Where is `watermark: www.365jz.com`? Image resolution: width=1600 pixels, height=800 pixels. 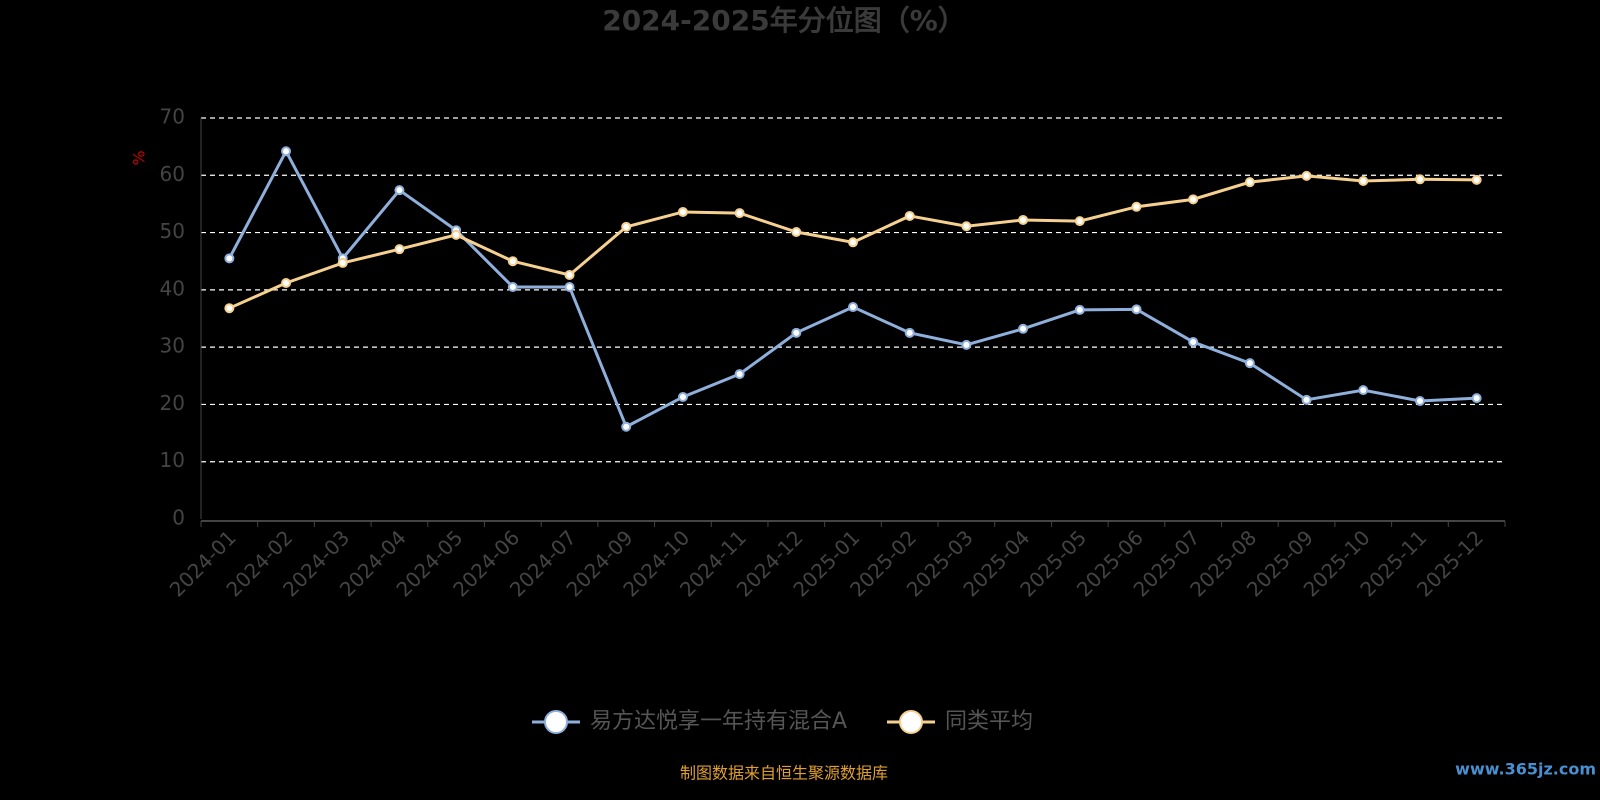
watermark: www.365jz.com is located at coordinates (1525, 769).